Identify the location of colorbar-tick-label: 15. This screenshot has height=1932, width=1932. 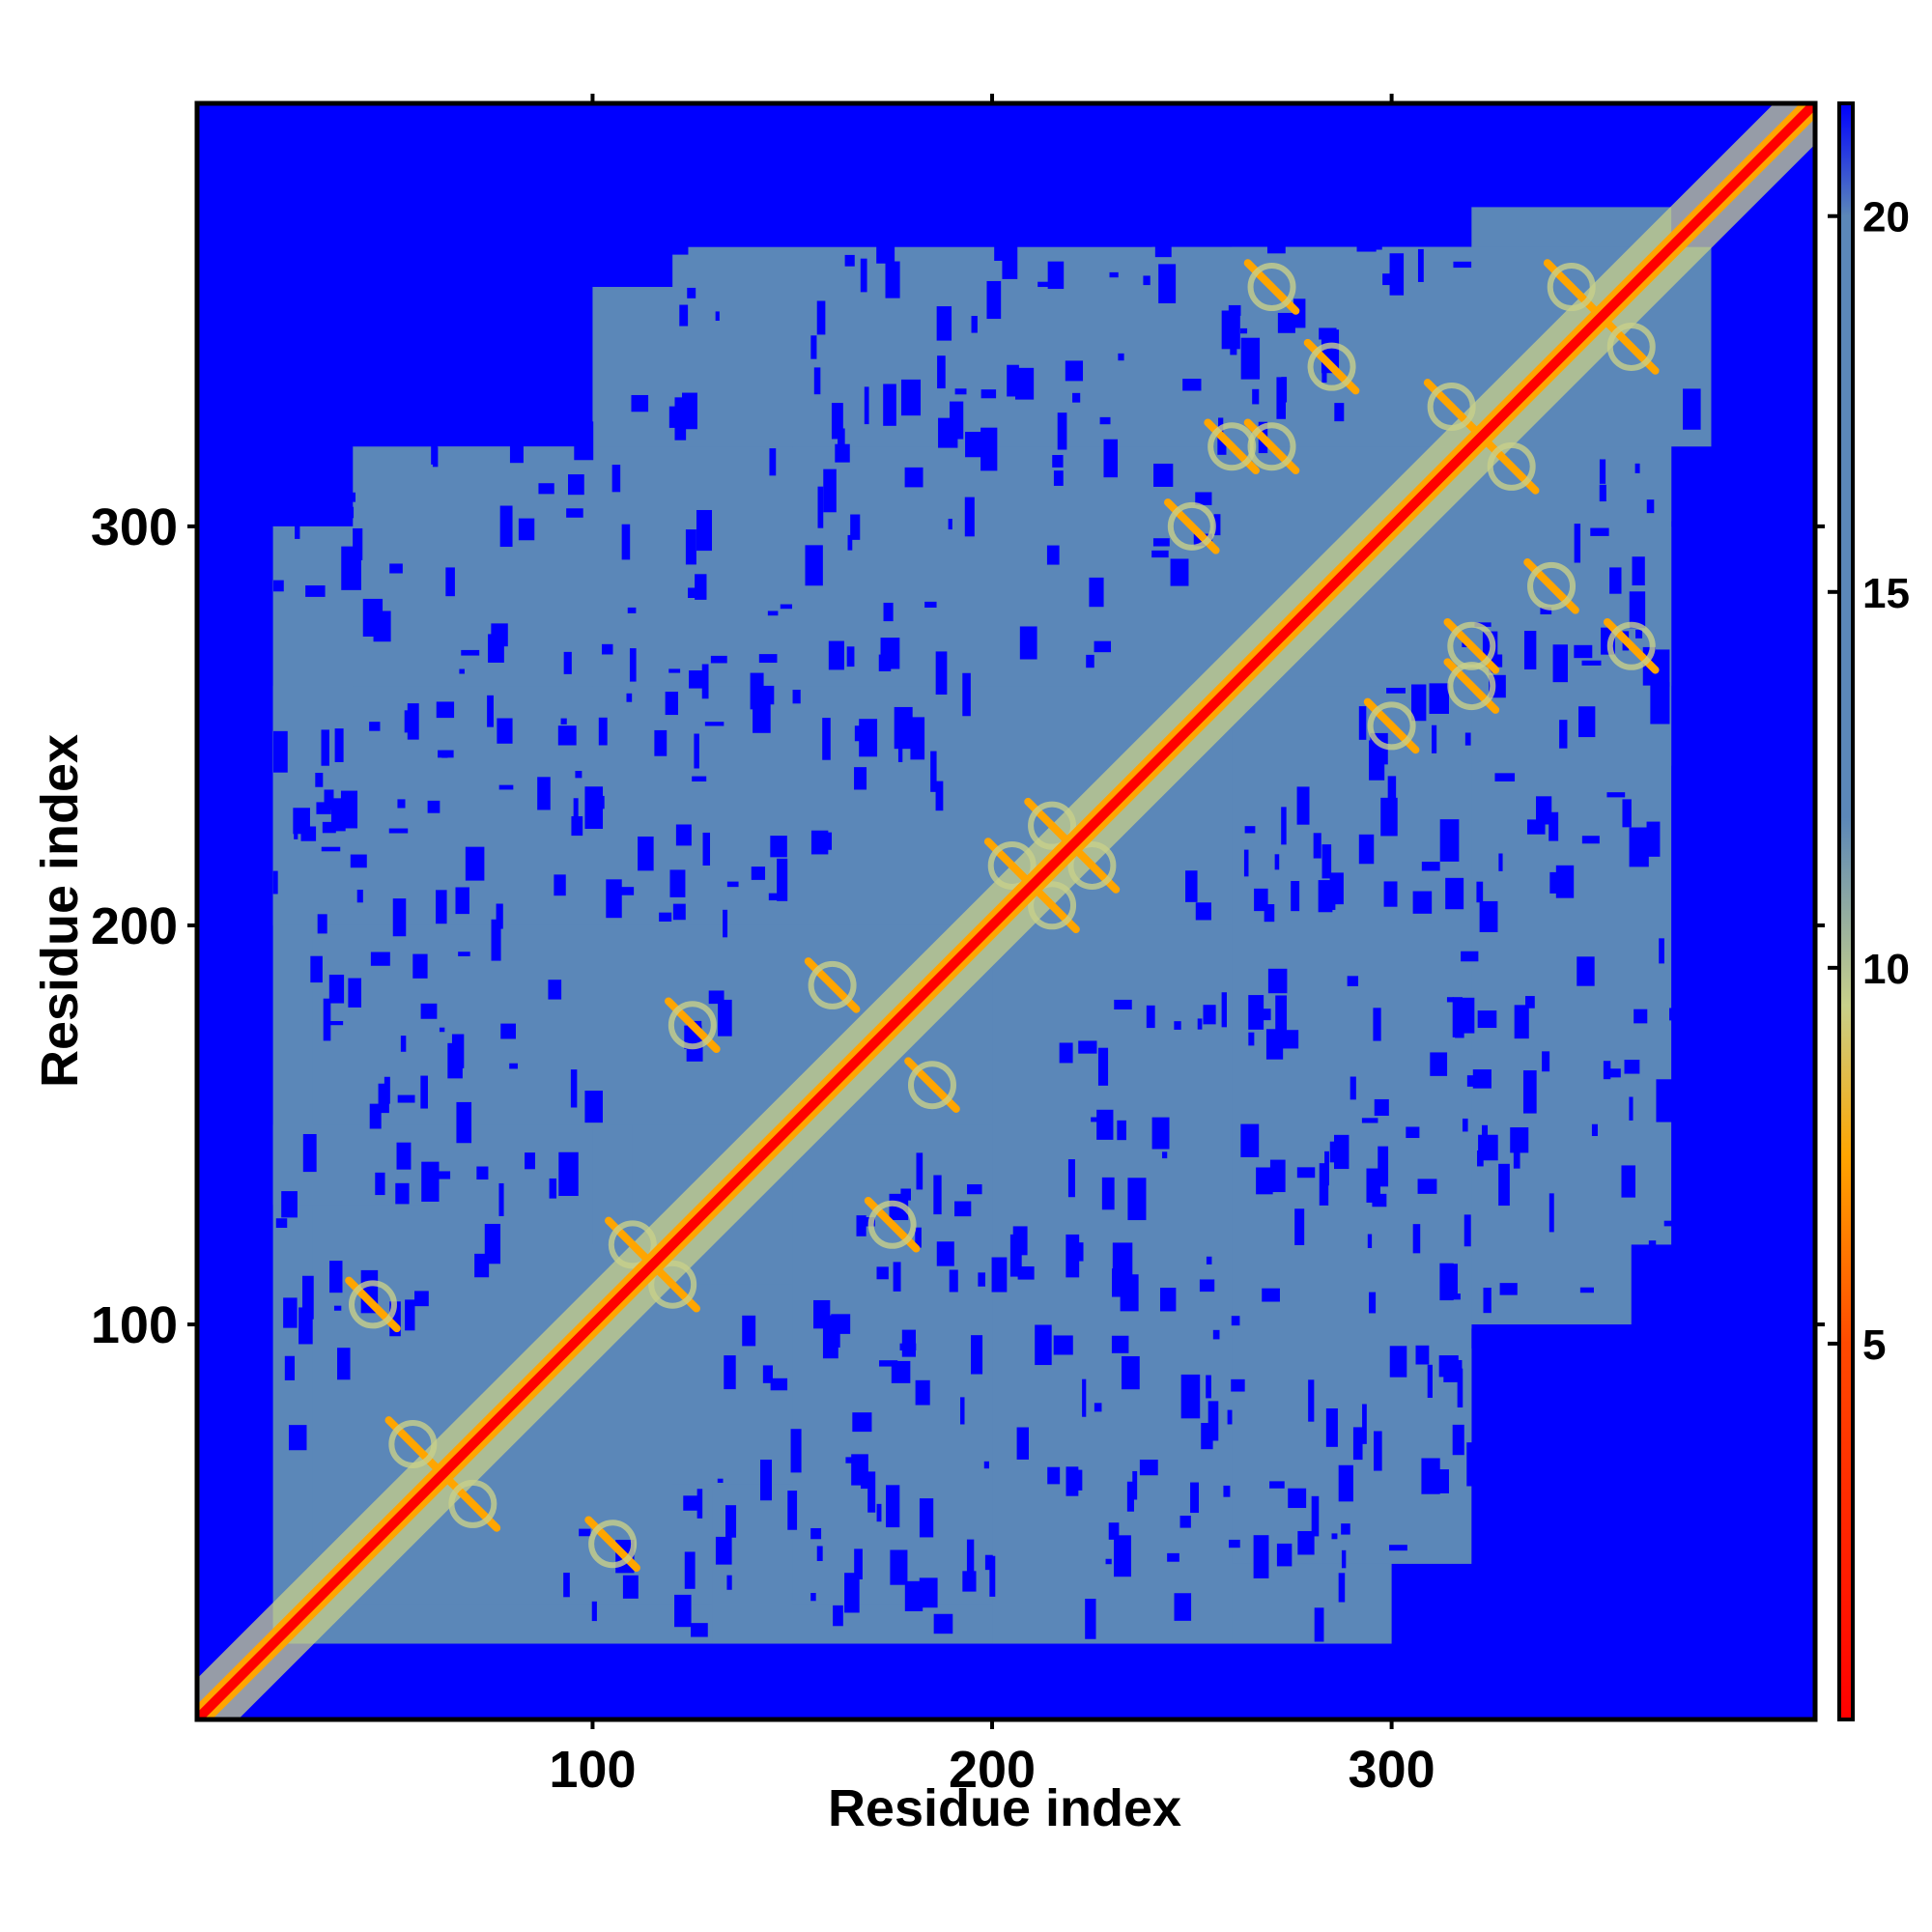
(1886, 593).